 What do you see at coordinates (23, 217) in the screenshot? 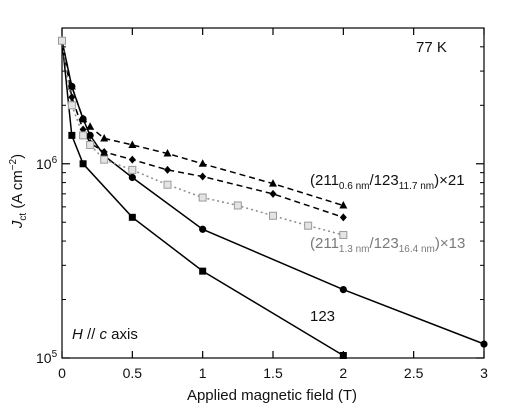
I see `y-label-sub: ct` at bounding box center [23, 217].